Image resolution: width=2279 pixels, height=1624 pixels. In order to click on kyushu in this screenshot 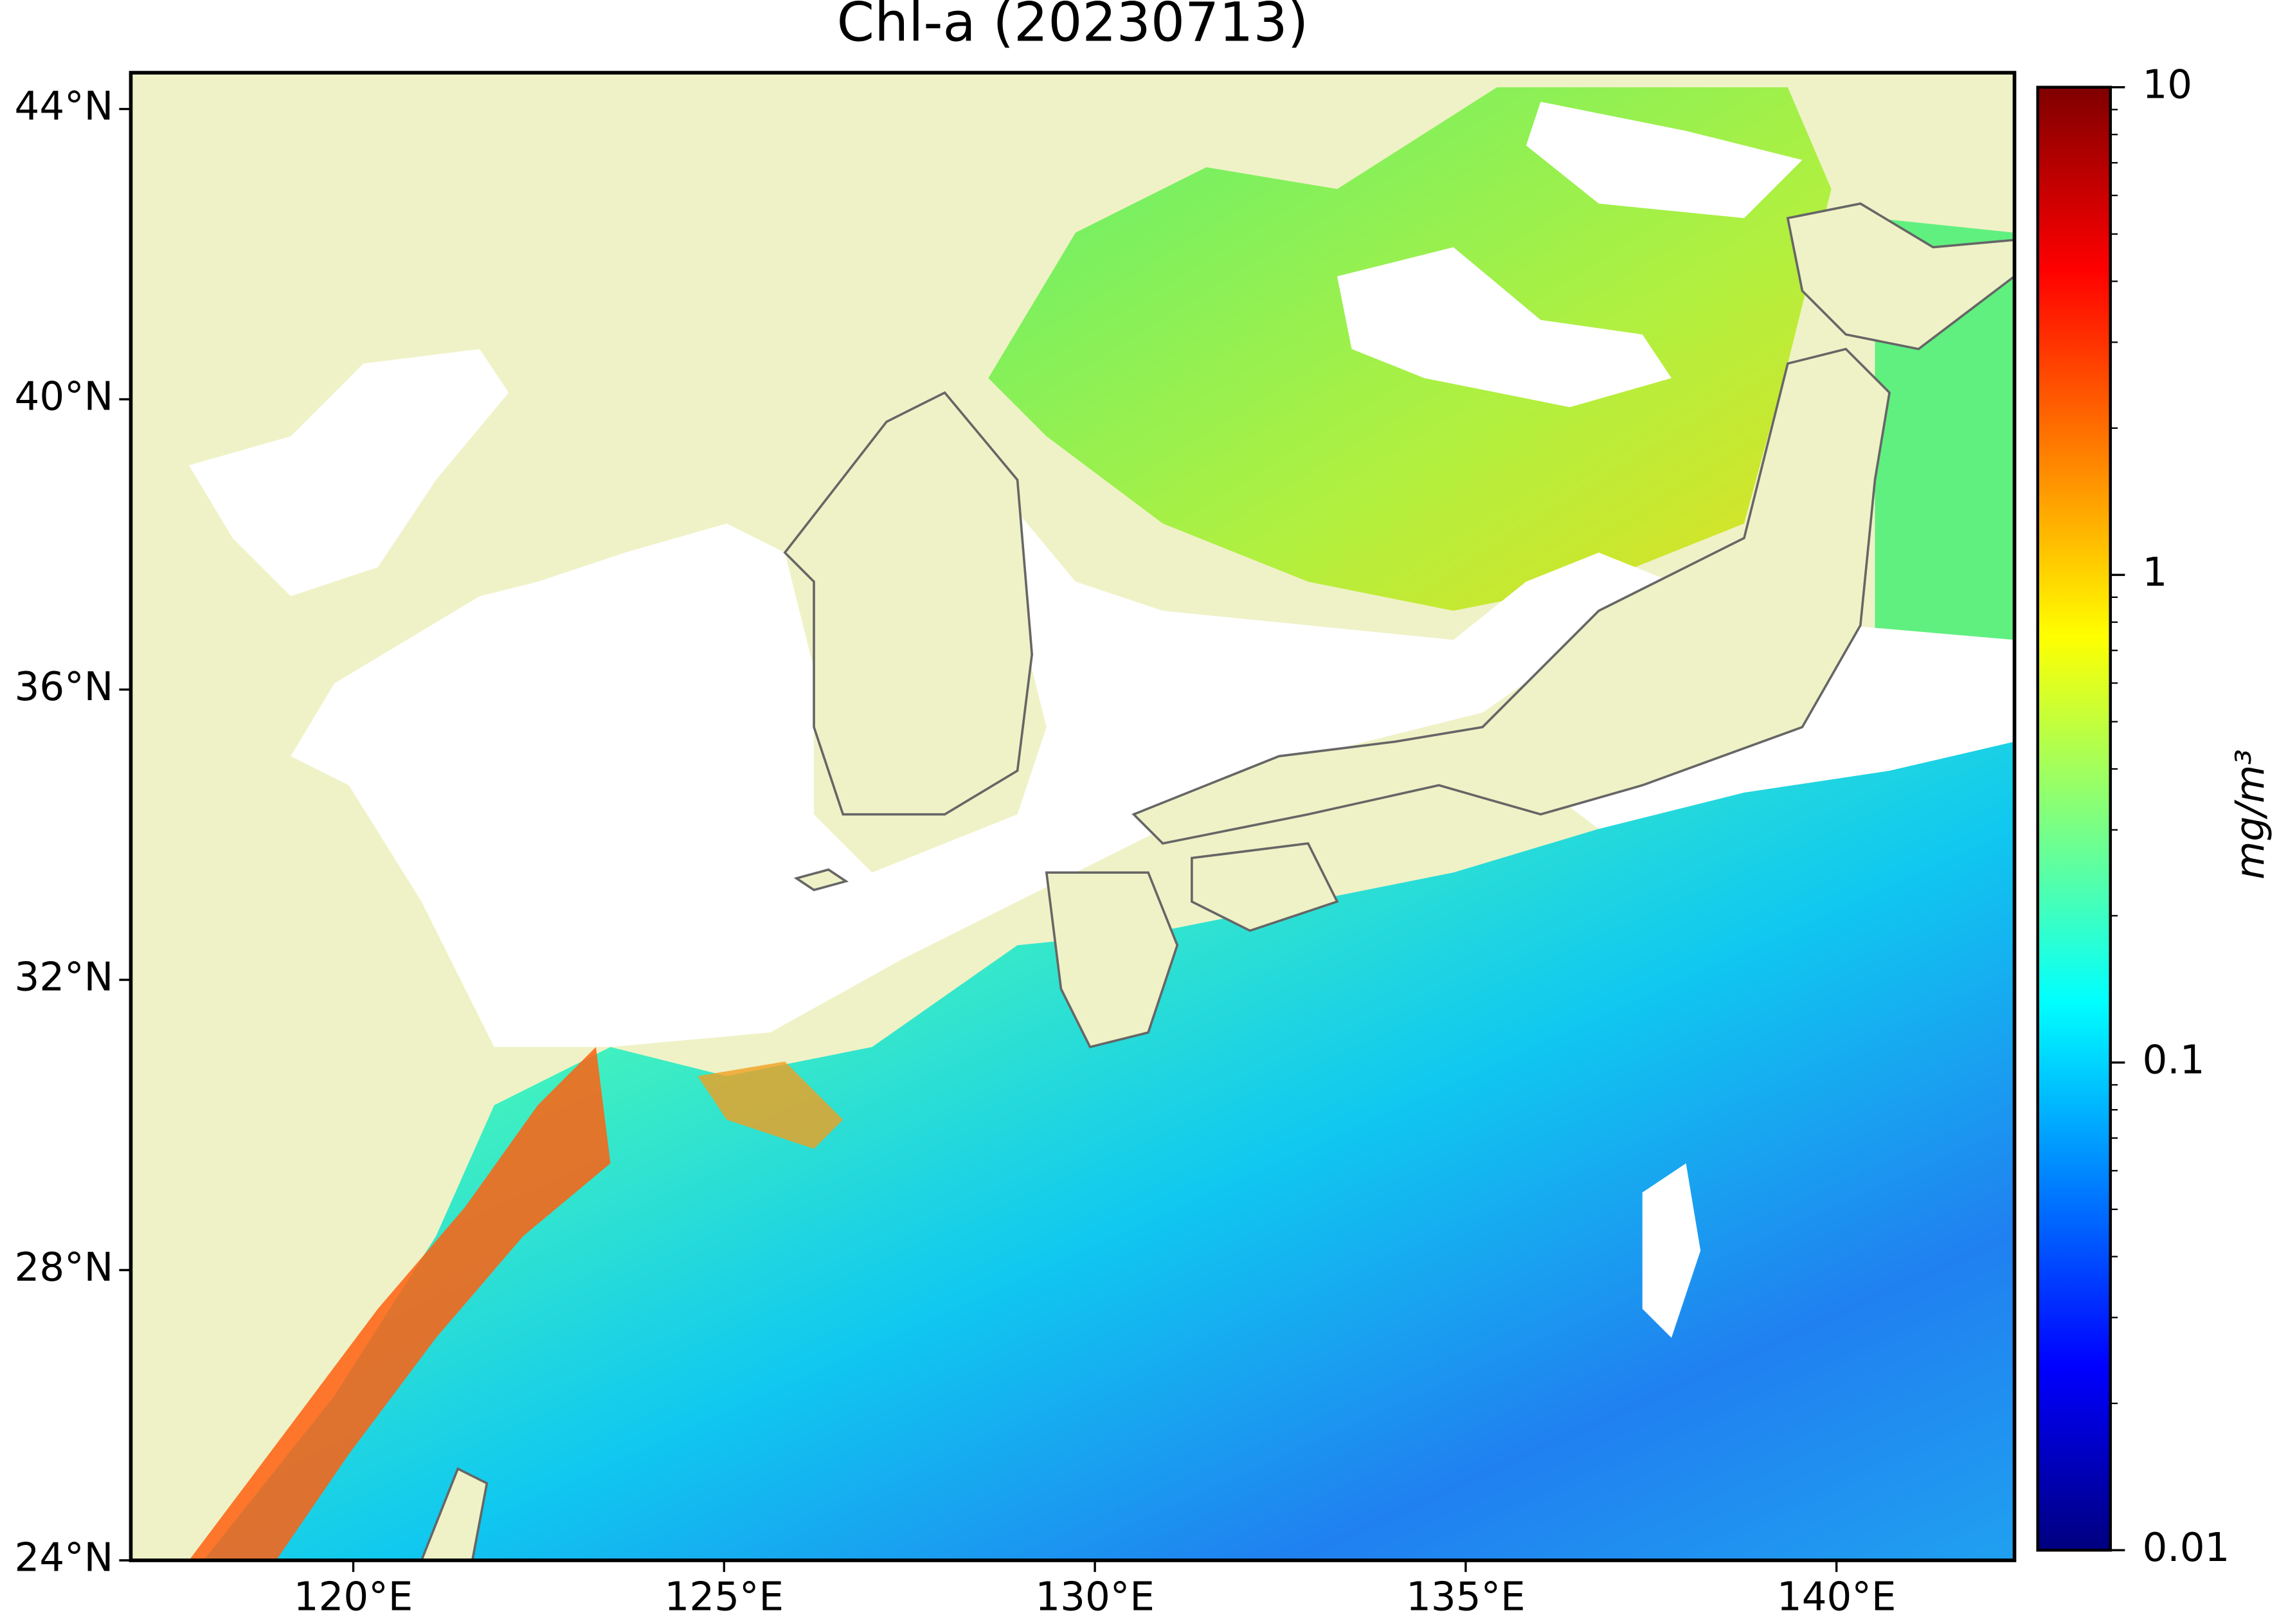, I will do `click(1112, 960)`.